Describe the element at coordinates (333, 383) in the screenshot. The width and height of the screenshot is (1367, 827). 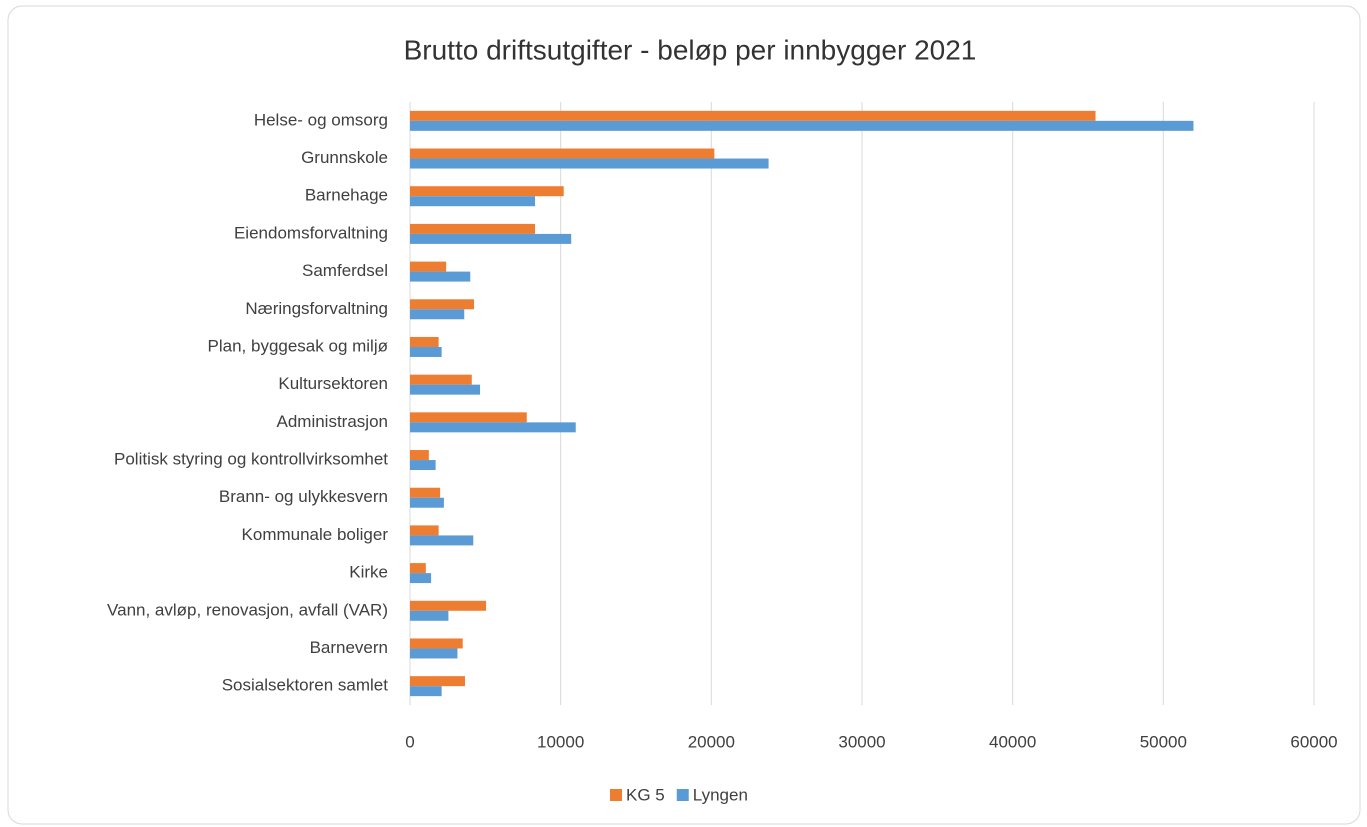
I see `y-tick-label: Kultursektoren` at that location.